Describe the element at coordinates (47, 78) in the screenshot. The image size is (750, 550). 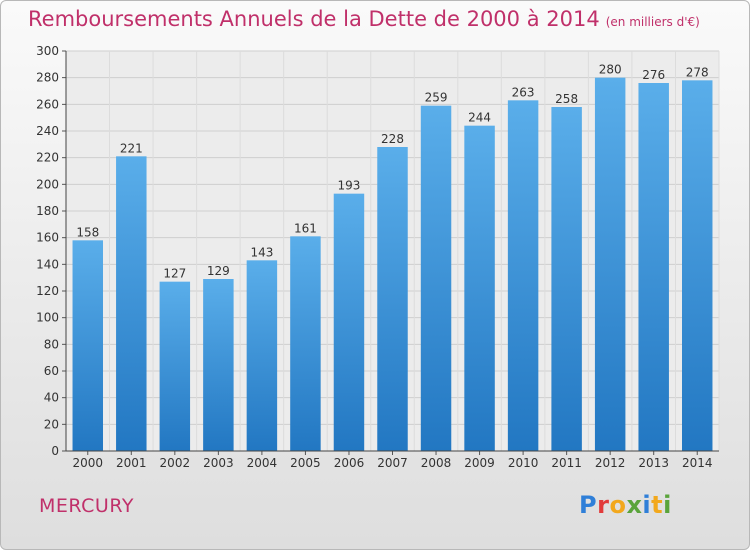
I see `y-tick-label: 280` at that location.